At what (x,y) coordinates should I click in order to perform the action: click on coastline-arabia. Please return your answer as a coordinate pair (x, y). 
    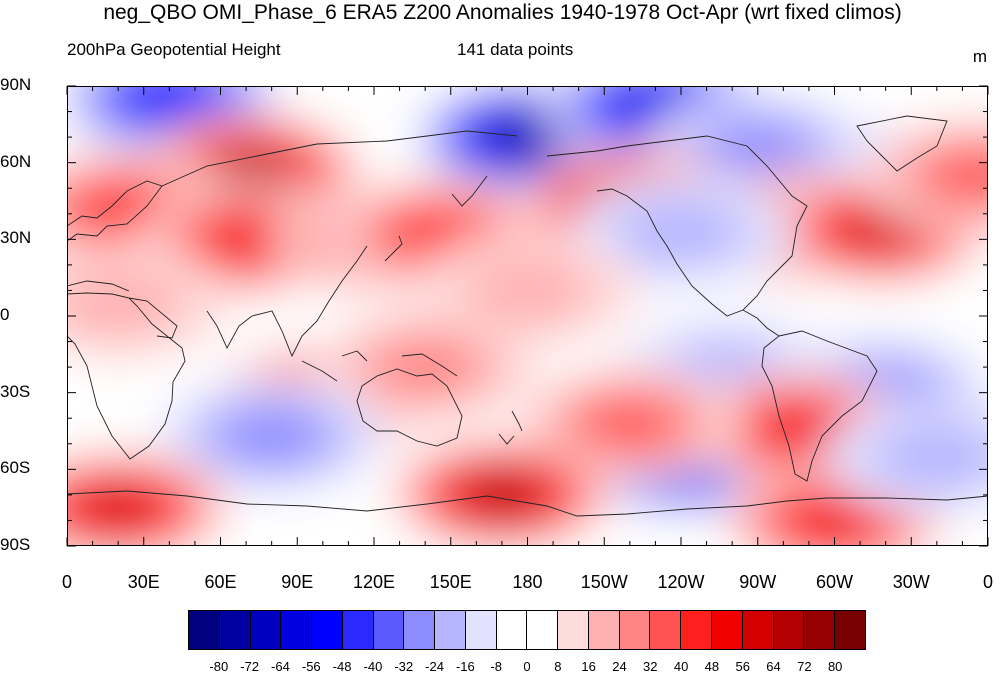
    Looking at the image, I should click on (153, 318).